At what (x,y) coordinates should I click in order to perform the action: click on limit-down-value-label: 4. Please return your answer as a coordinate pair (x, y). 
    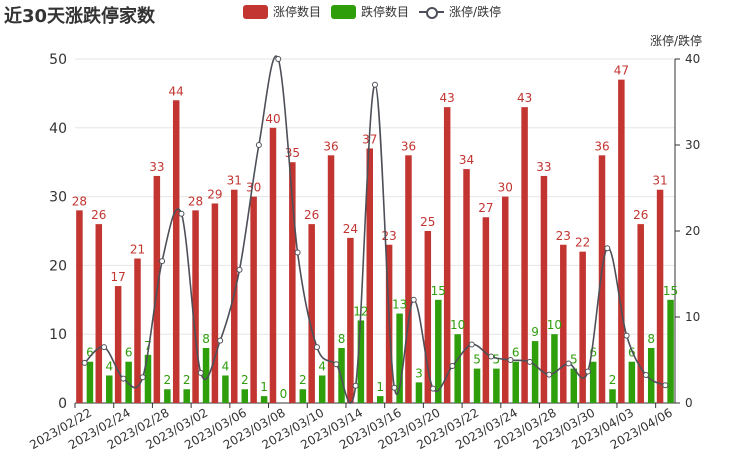
    Looking at the image, I should click on (322, 366).